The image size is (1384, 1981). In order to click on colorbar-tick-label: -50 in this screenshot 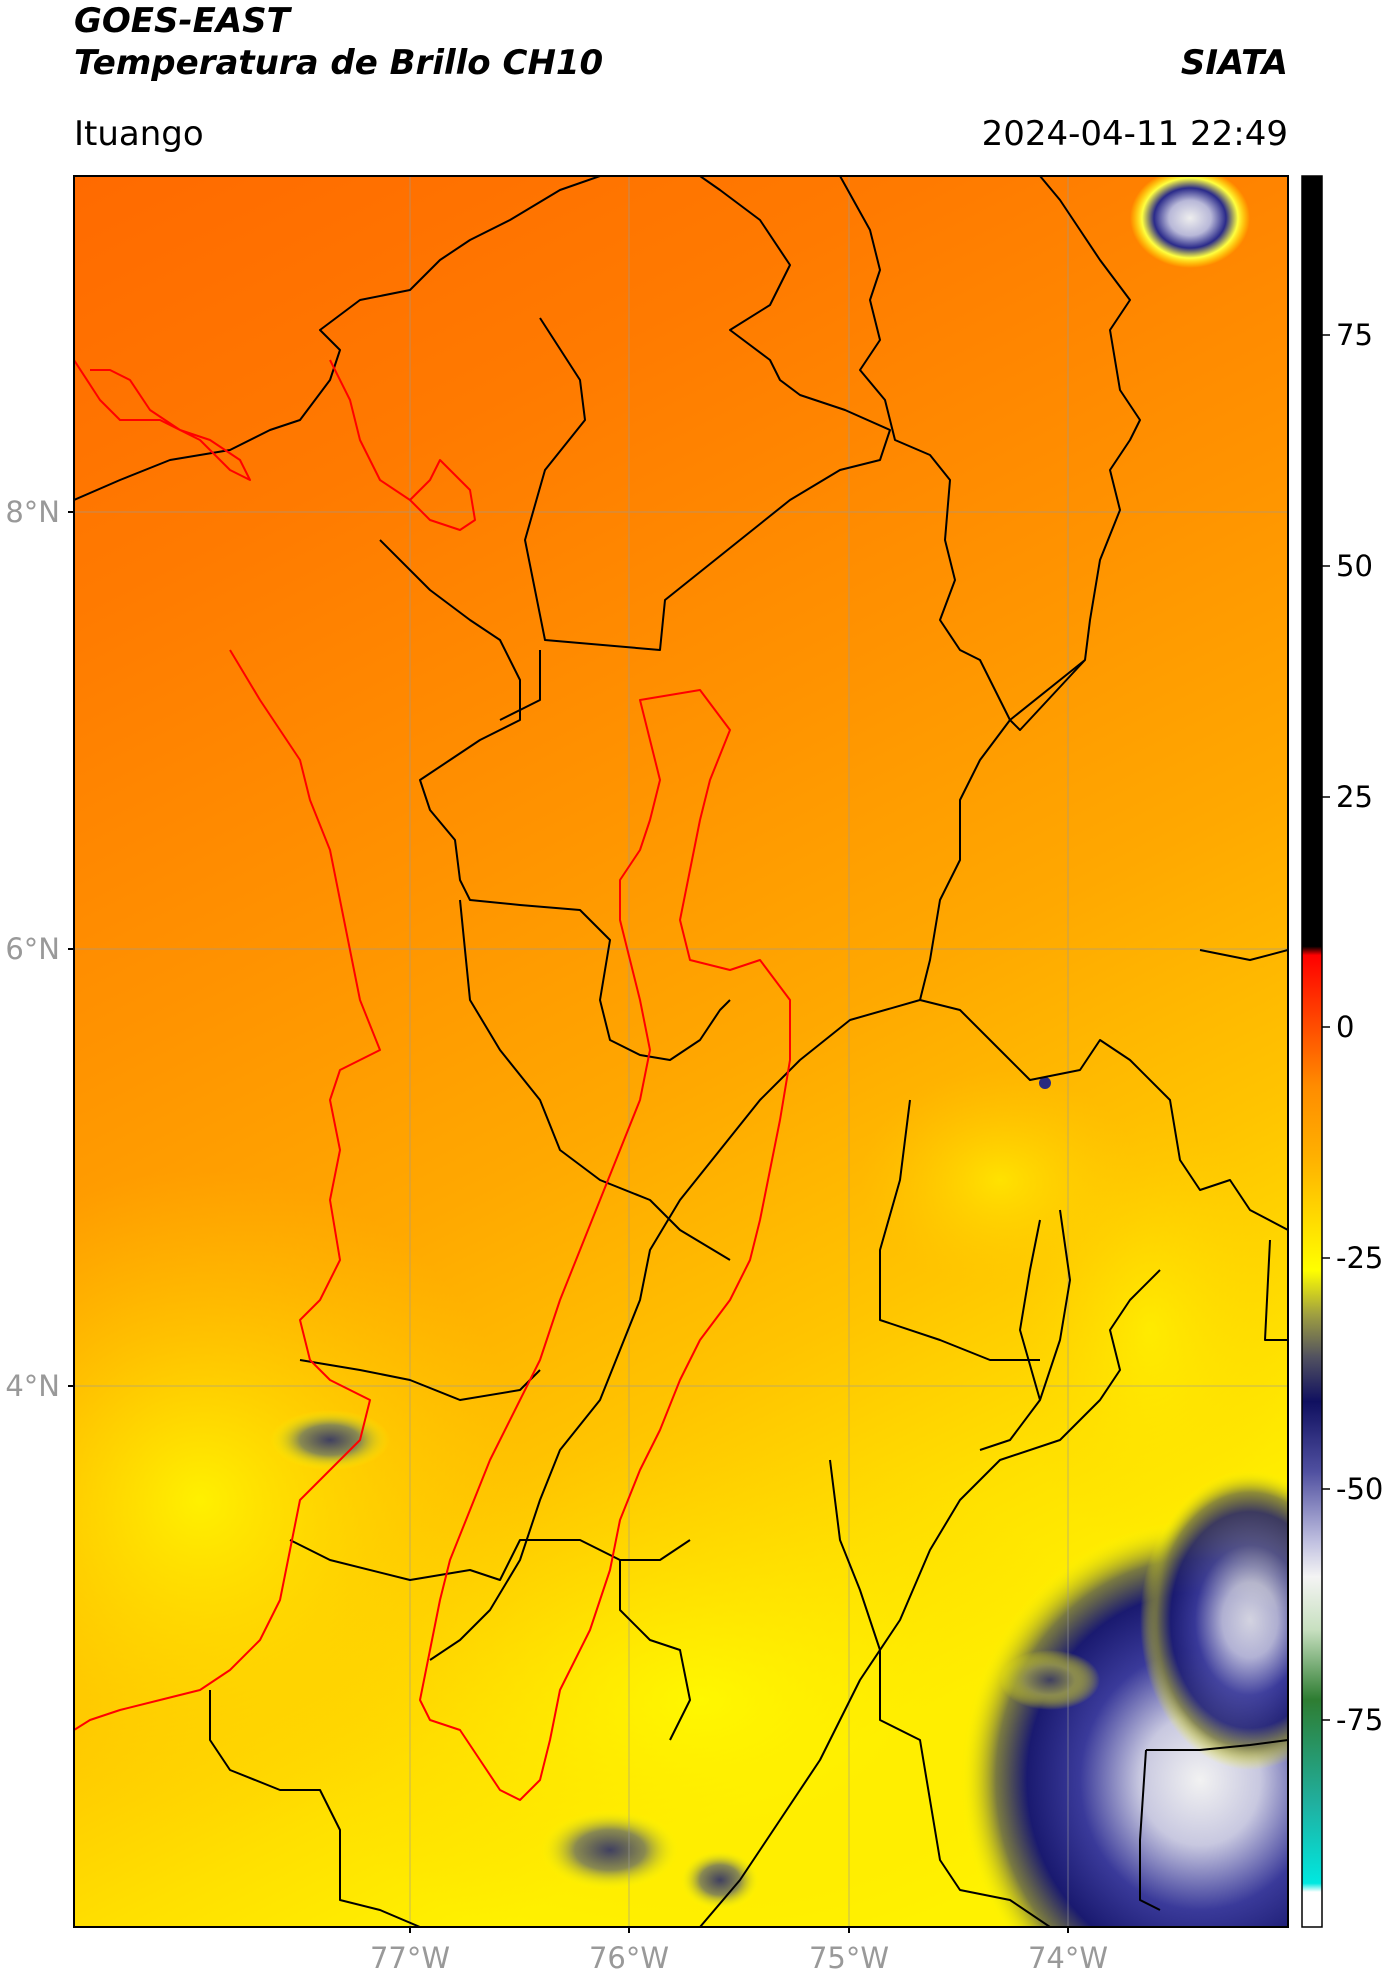, I will do `click(1359, 1489)`.